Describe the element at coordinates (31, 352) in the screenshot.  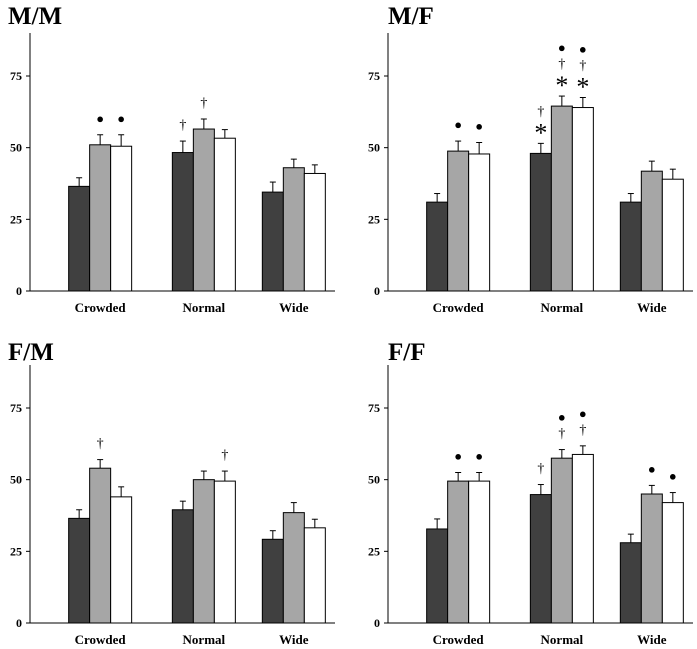
I see `panel-title: F/M` at that location.